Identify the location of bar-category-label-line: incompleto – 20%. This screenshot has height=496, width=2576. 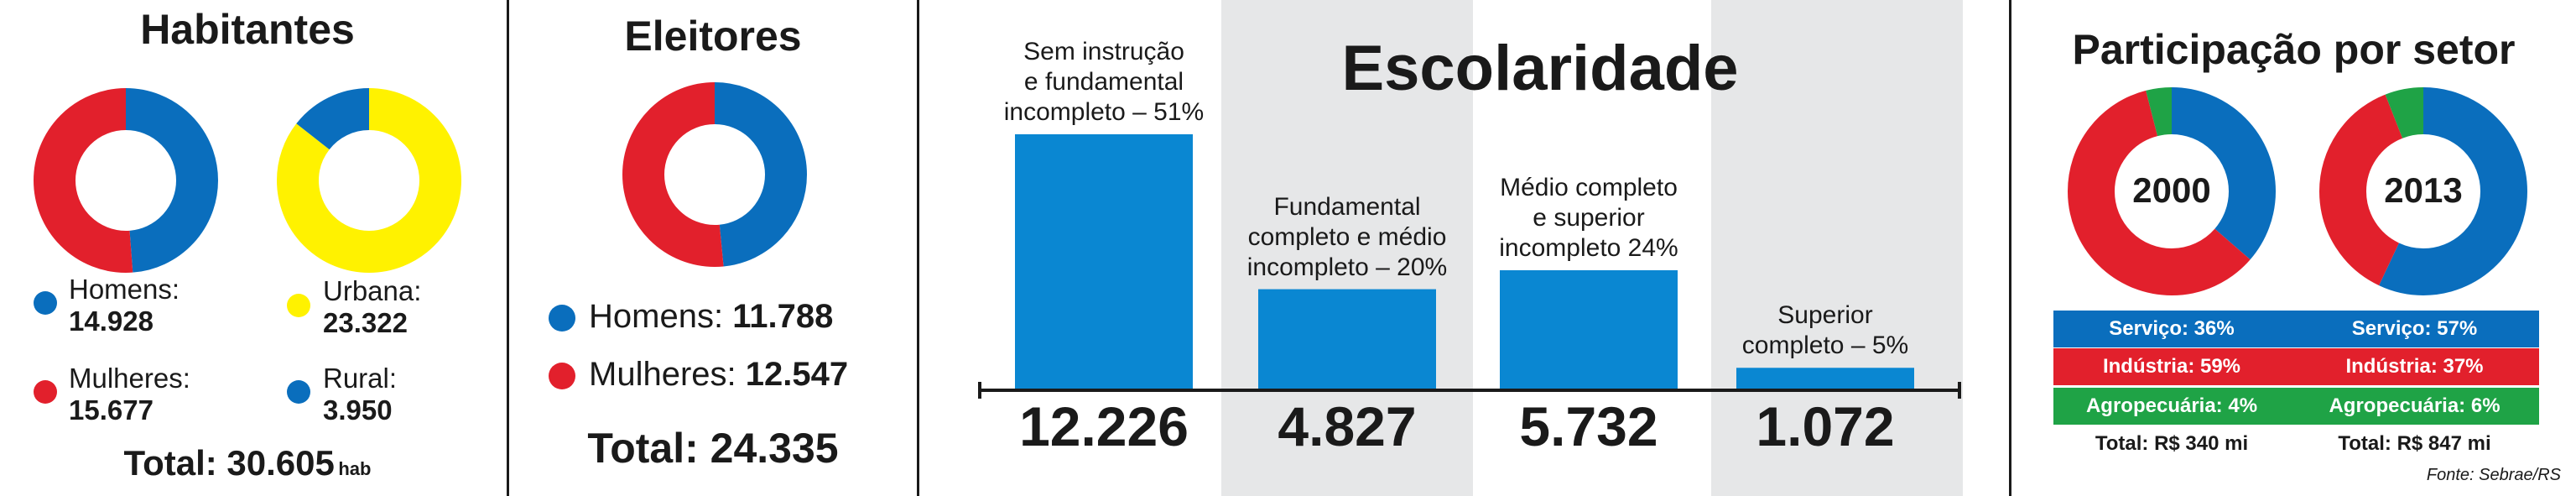
(1347, 267).